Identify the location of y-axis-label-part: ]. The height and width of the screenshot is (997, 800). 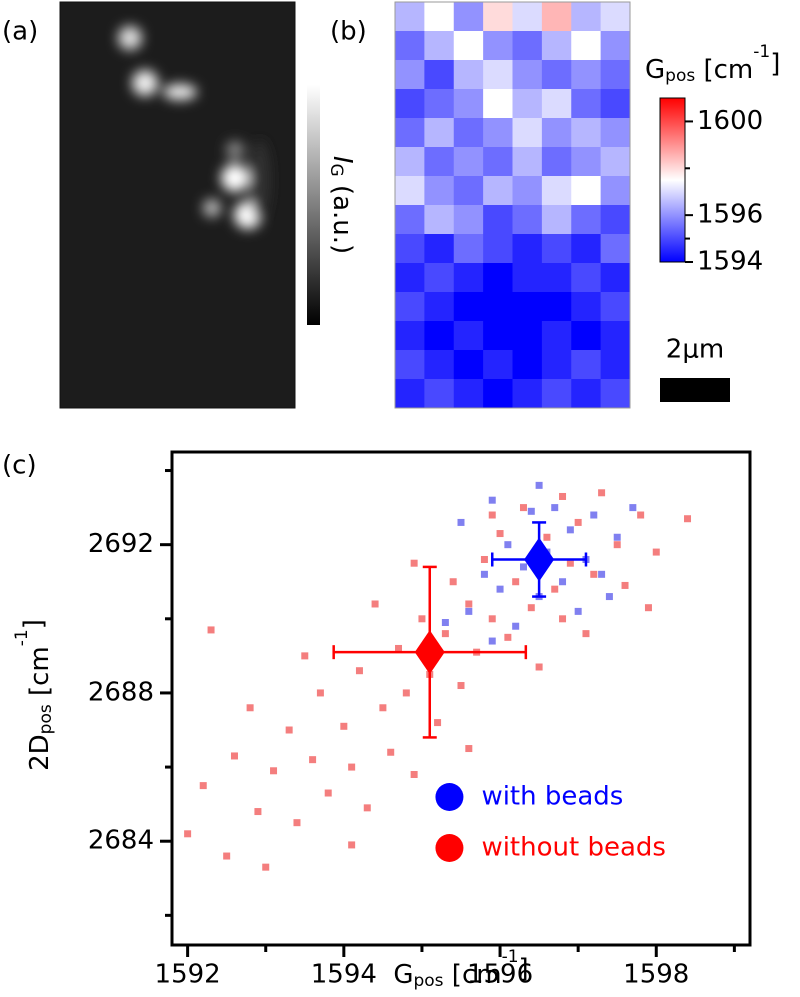
(34, 624).